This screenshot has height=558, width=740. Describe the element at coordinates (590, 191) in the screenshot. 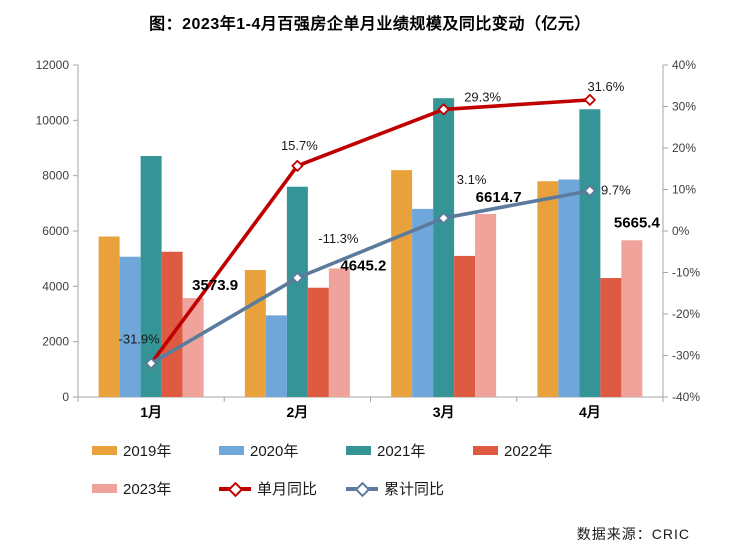

I see `marker-累计同比-4月` at that location.